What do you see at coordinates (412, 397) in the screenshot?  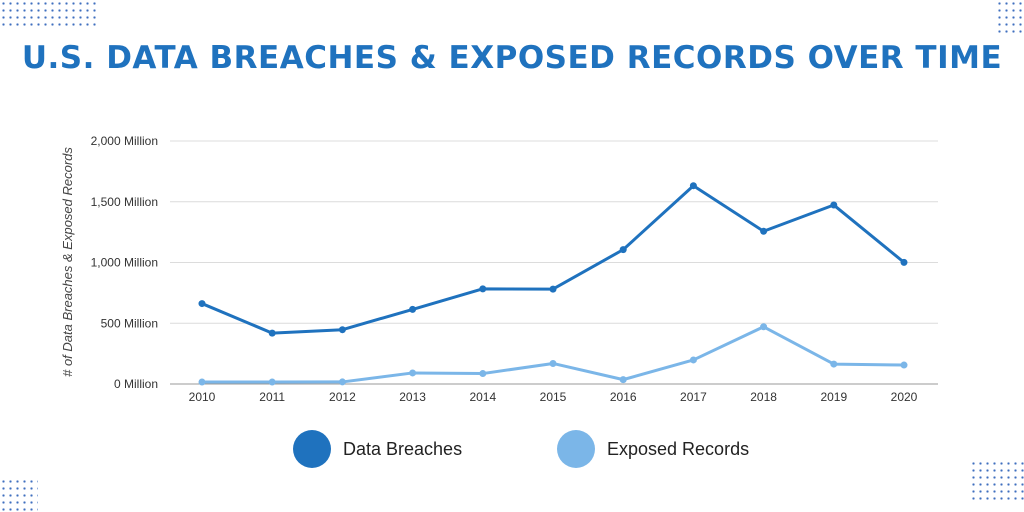 I see `x-tick-label: 2013` at bounding box center [412, 397].